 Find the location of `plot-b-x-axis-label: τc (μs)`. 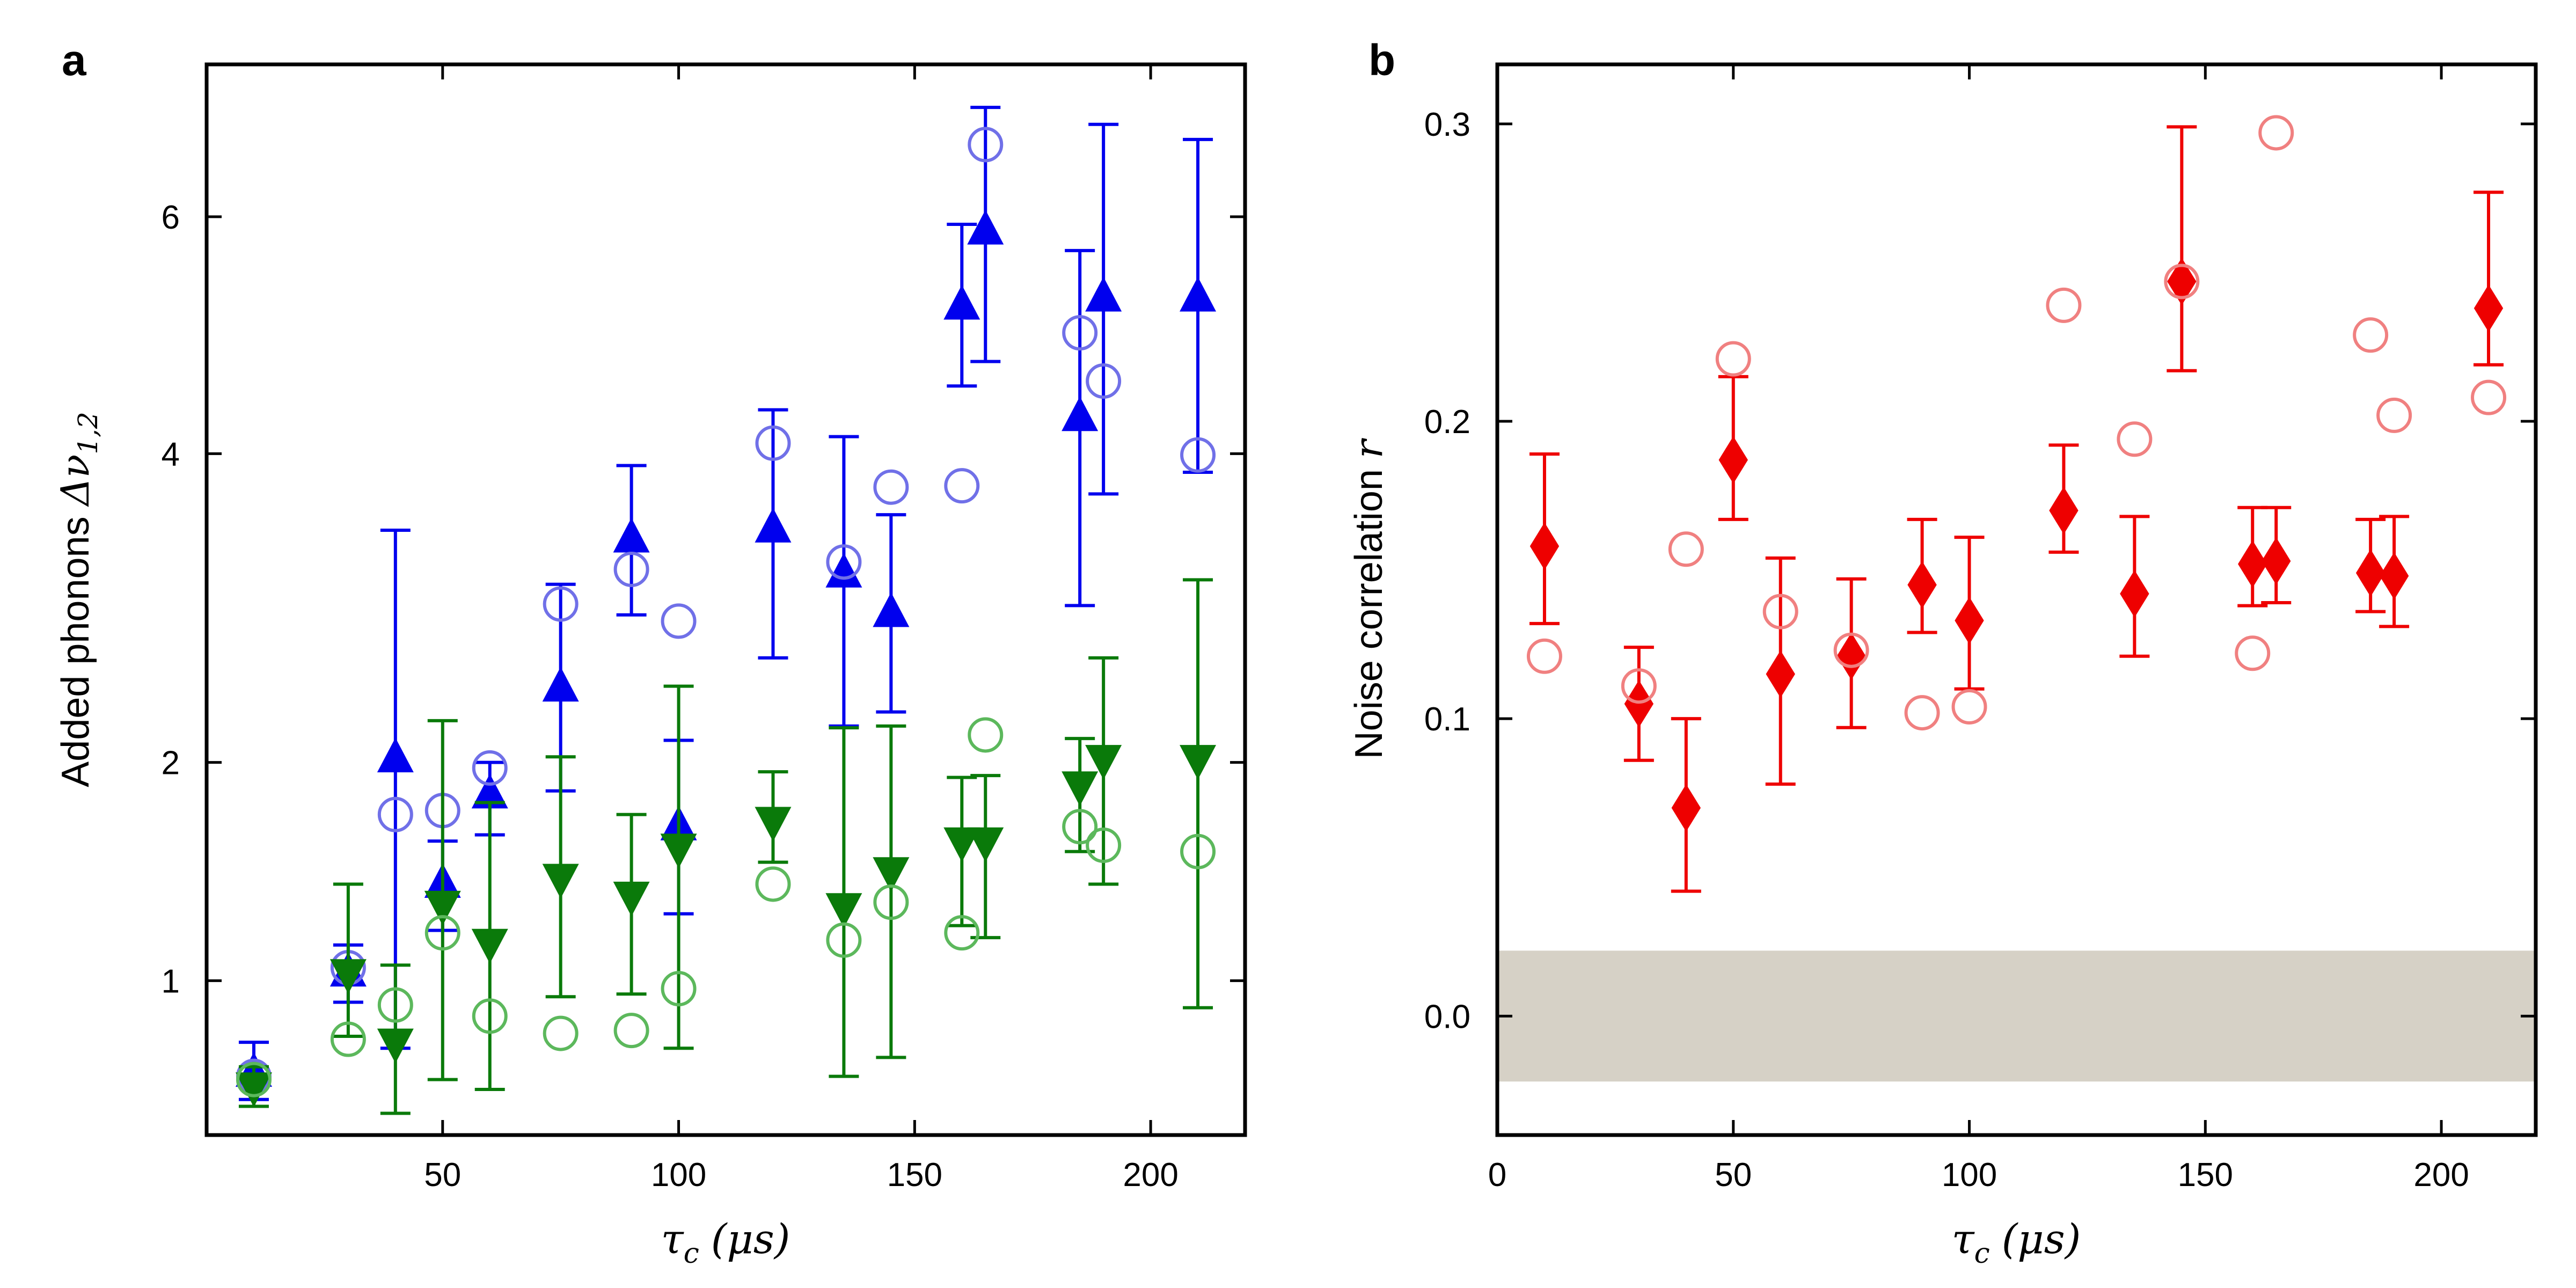

plot-b-x-axis-label: τc (μs) is located at coordinates (2016, 1242).